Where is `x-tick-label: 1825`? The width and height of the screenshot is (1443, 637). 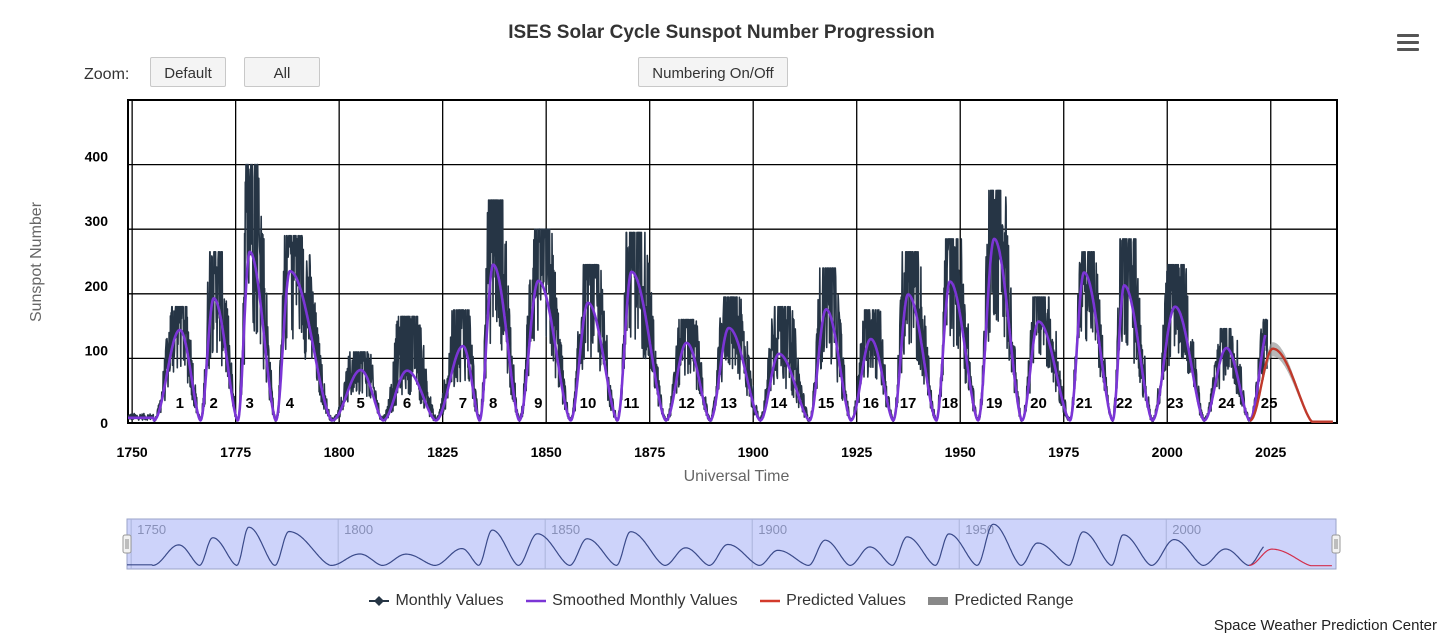
x-tick-label: 1825 is located at coordinates (442, 452).